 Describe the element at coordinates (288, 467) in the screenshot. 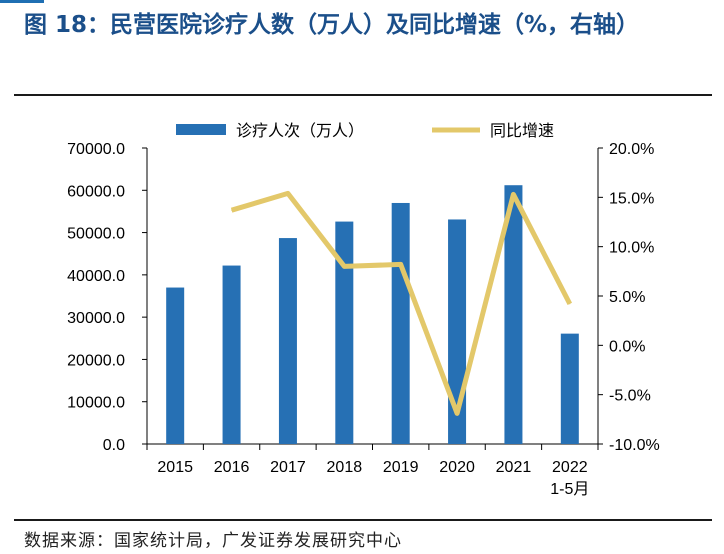

I see `x-tick-label: 2017` at that location.